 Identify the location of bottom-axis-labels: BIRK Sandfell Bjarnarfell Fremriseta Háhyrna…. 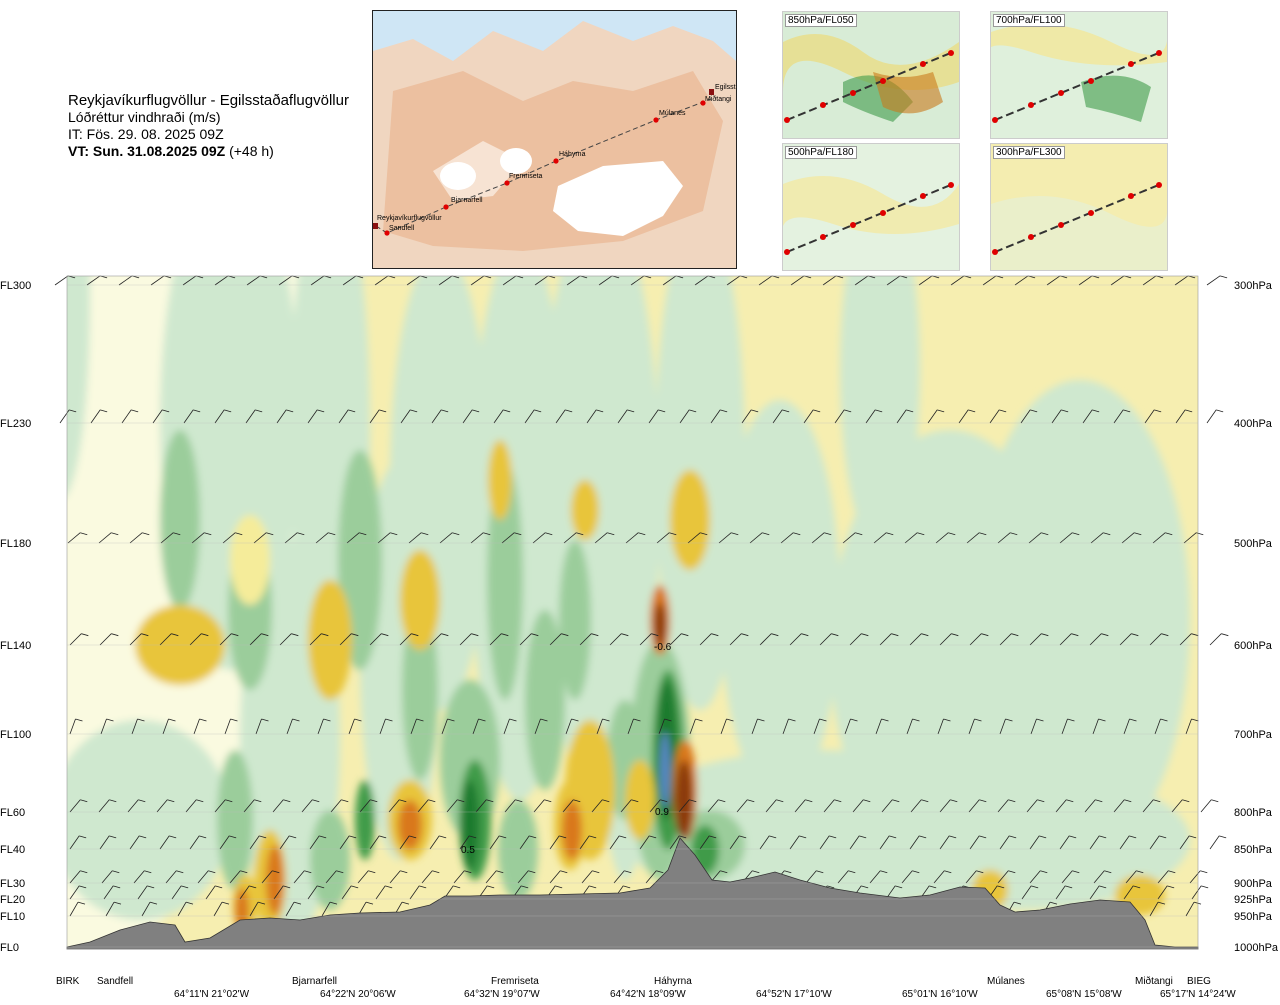
(646, 987).